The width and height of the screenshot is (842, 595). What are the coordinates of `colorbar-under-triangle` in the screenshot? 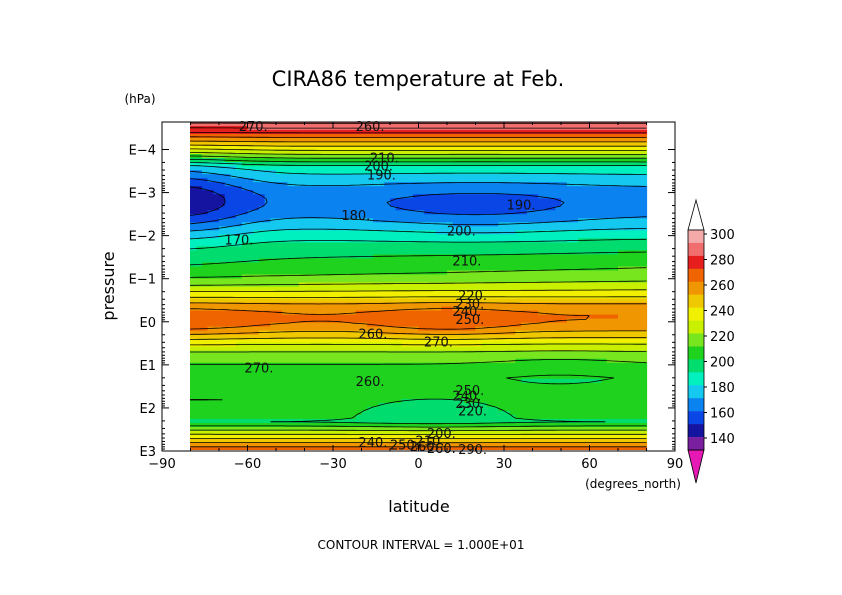 It's located at (696, 466).